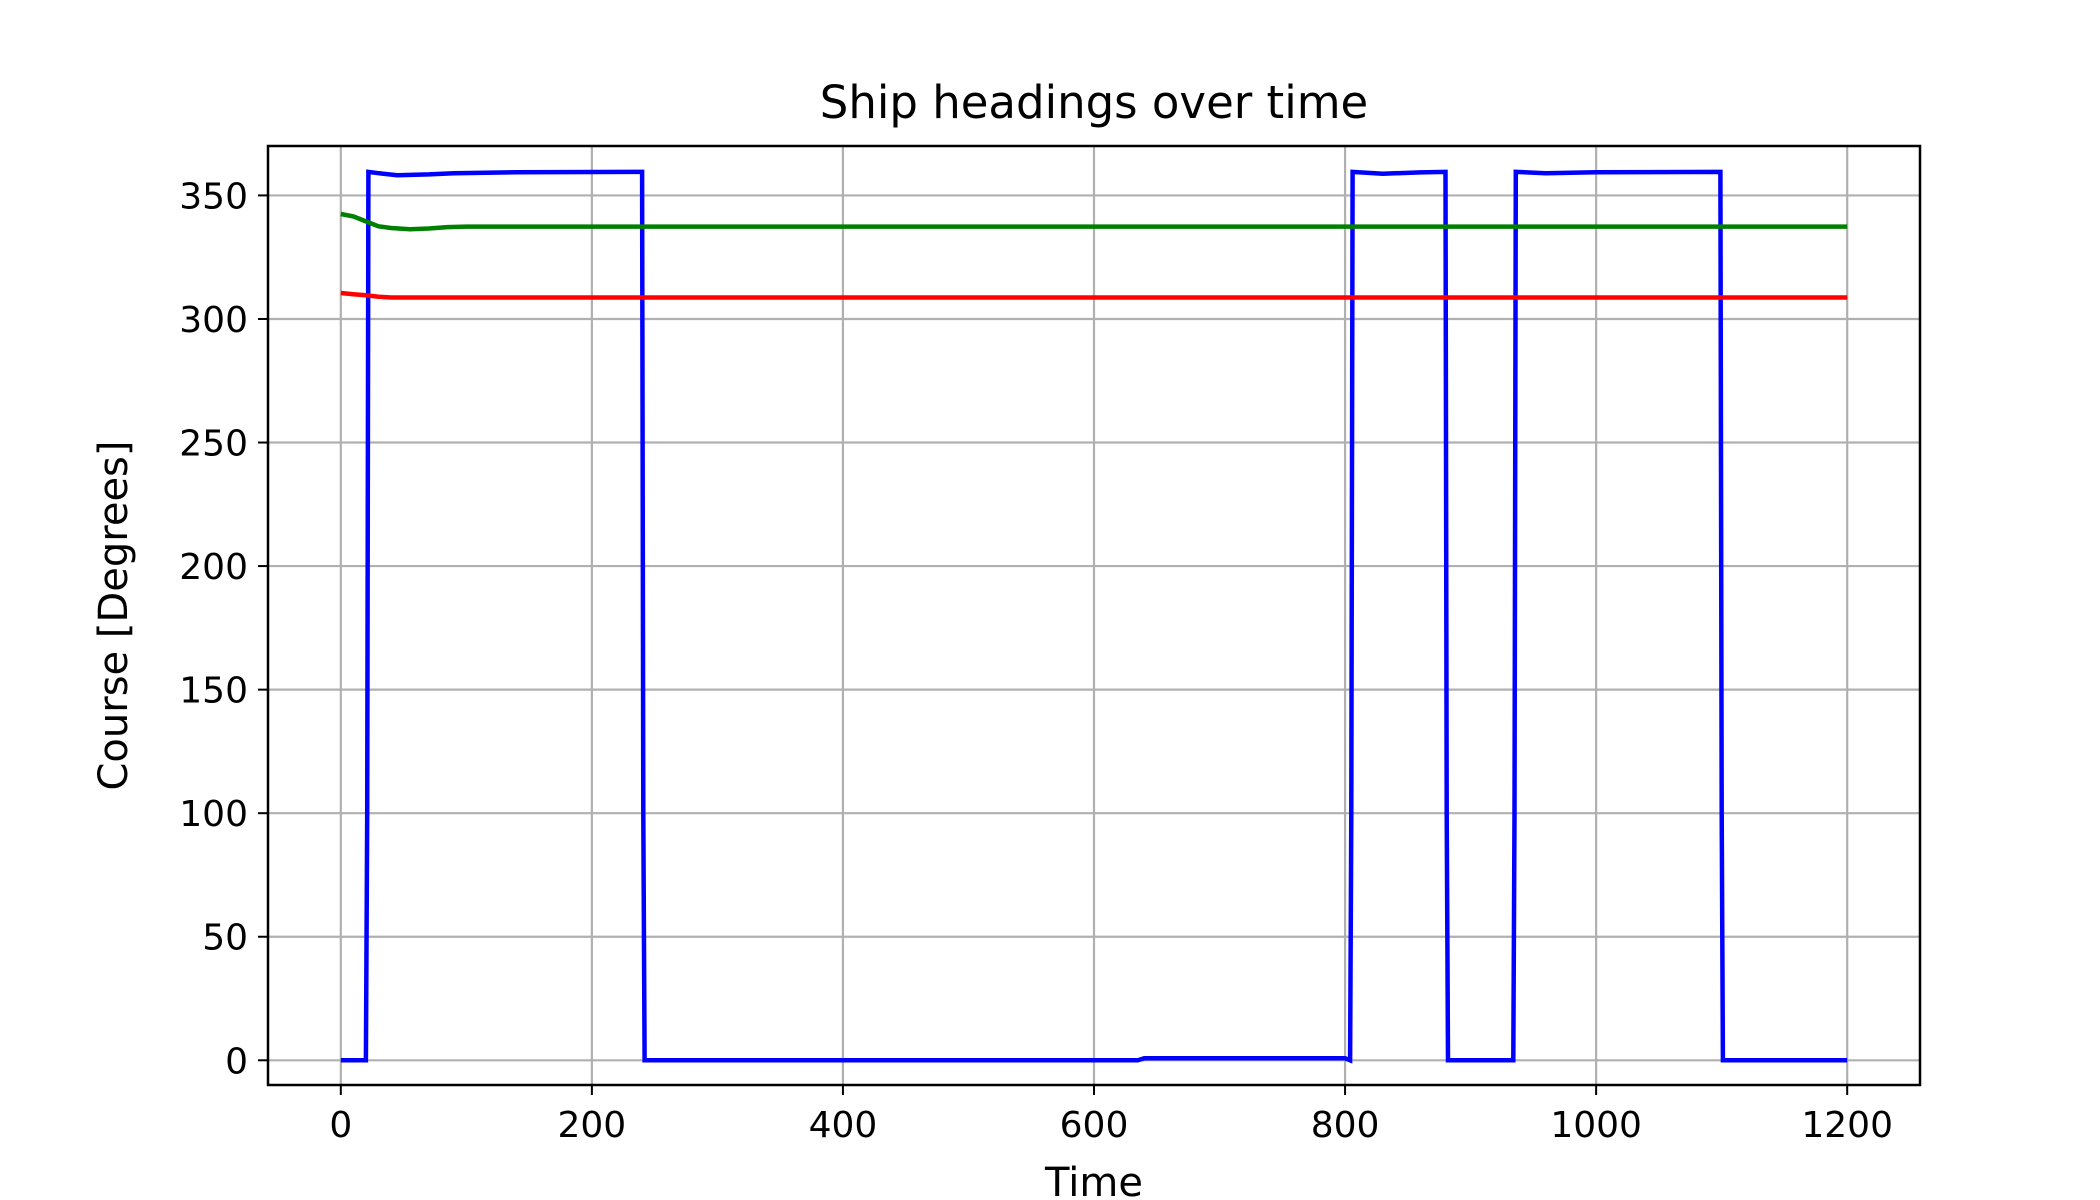 The image size is (2100, 1200). What do you see at coordinates (213, 567) in the screenshot?
I see `y-tick-label: 200` at bounding box center [213, 567].